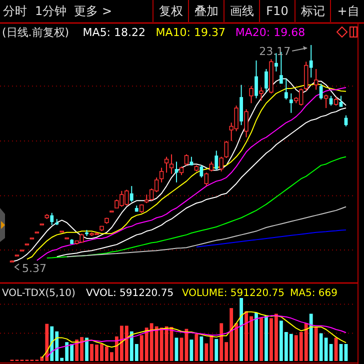 The image size is (364, 364). I want to click on text: 分时, so click(15, 11).